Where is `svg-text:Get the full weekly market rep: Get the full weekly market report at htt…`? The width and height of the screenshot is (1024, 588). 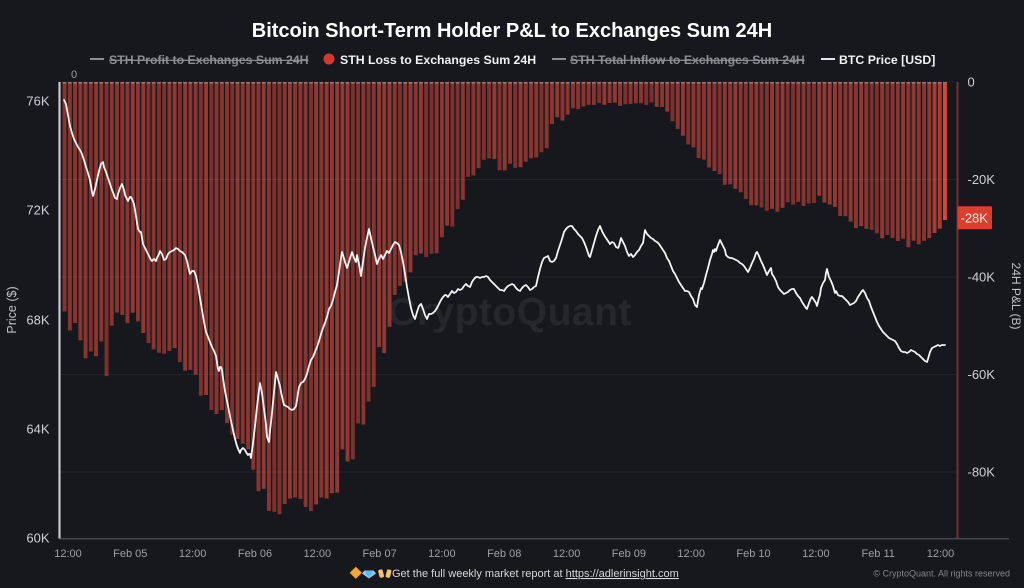 svg-text:Get the full weekly market rep: Get the full weekly market report at htt… is located at coordinates (535, 574).